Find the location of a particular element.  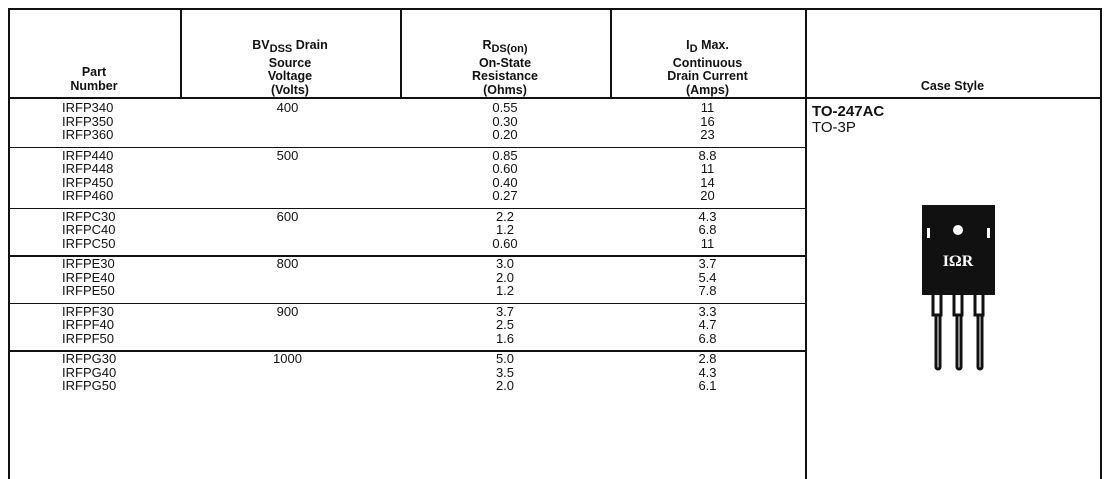

resistance: 2.0 is located at coordinates (505, 385).